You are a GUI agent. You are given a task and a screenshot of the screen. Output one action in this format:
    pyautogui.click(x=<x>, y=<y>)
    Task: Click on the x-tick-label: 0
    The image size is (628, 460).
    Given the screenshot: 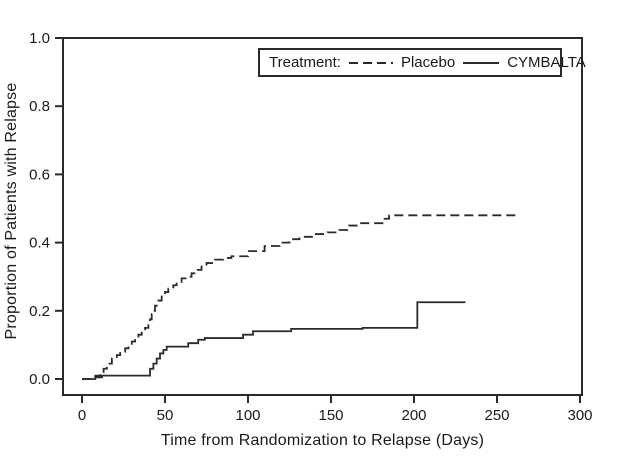 What is the action you would take?
    pyautogui.click(x=82, y=415)
    